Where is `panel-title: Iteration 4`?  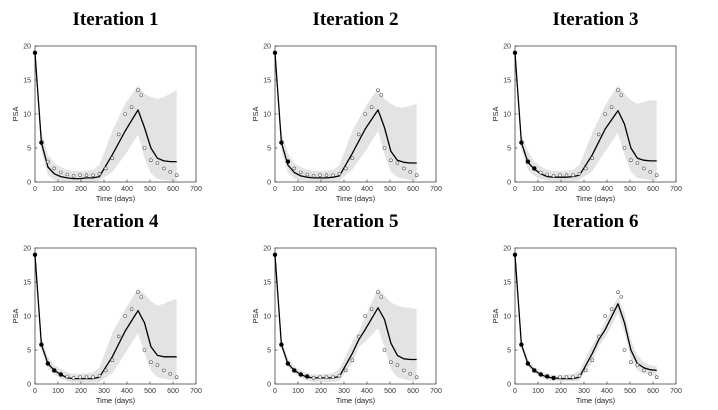 panel-title: Iteration 4 is located at coordinates (115, 221).